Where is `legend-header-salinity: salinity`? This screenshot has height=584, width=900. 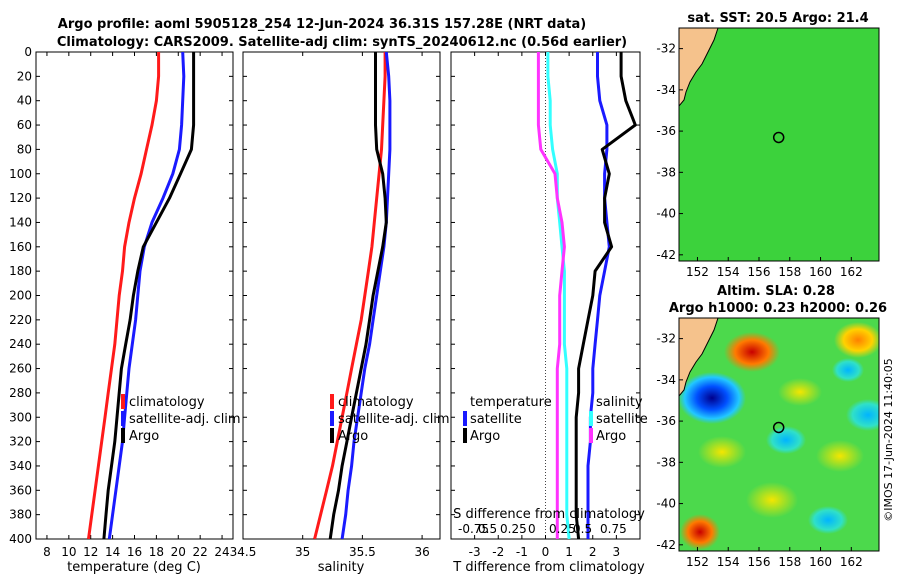
legend-header-salinity: salinity is located at coordinates (619, 402).